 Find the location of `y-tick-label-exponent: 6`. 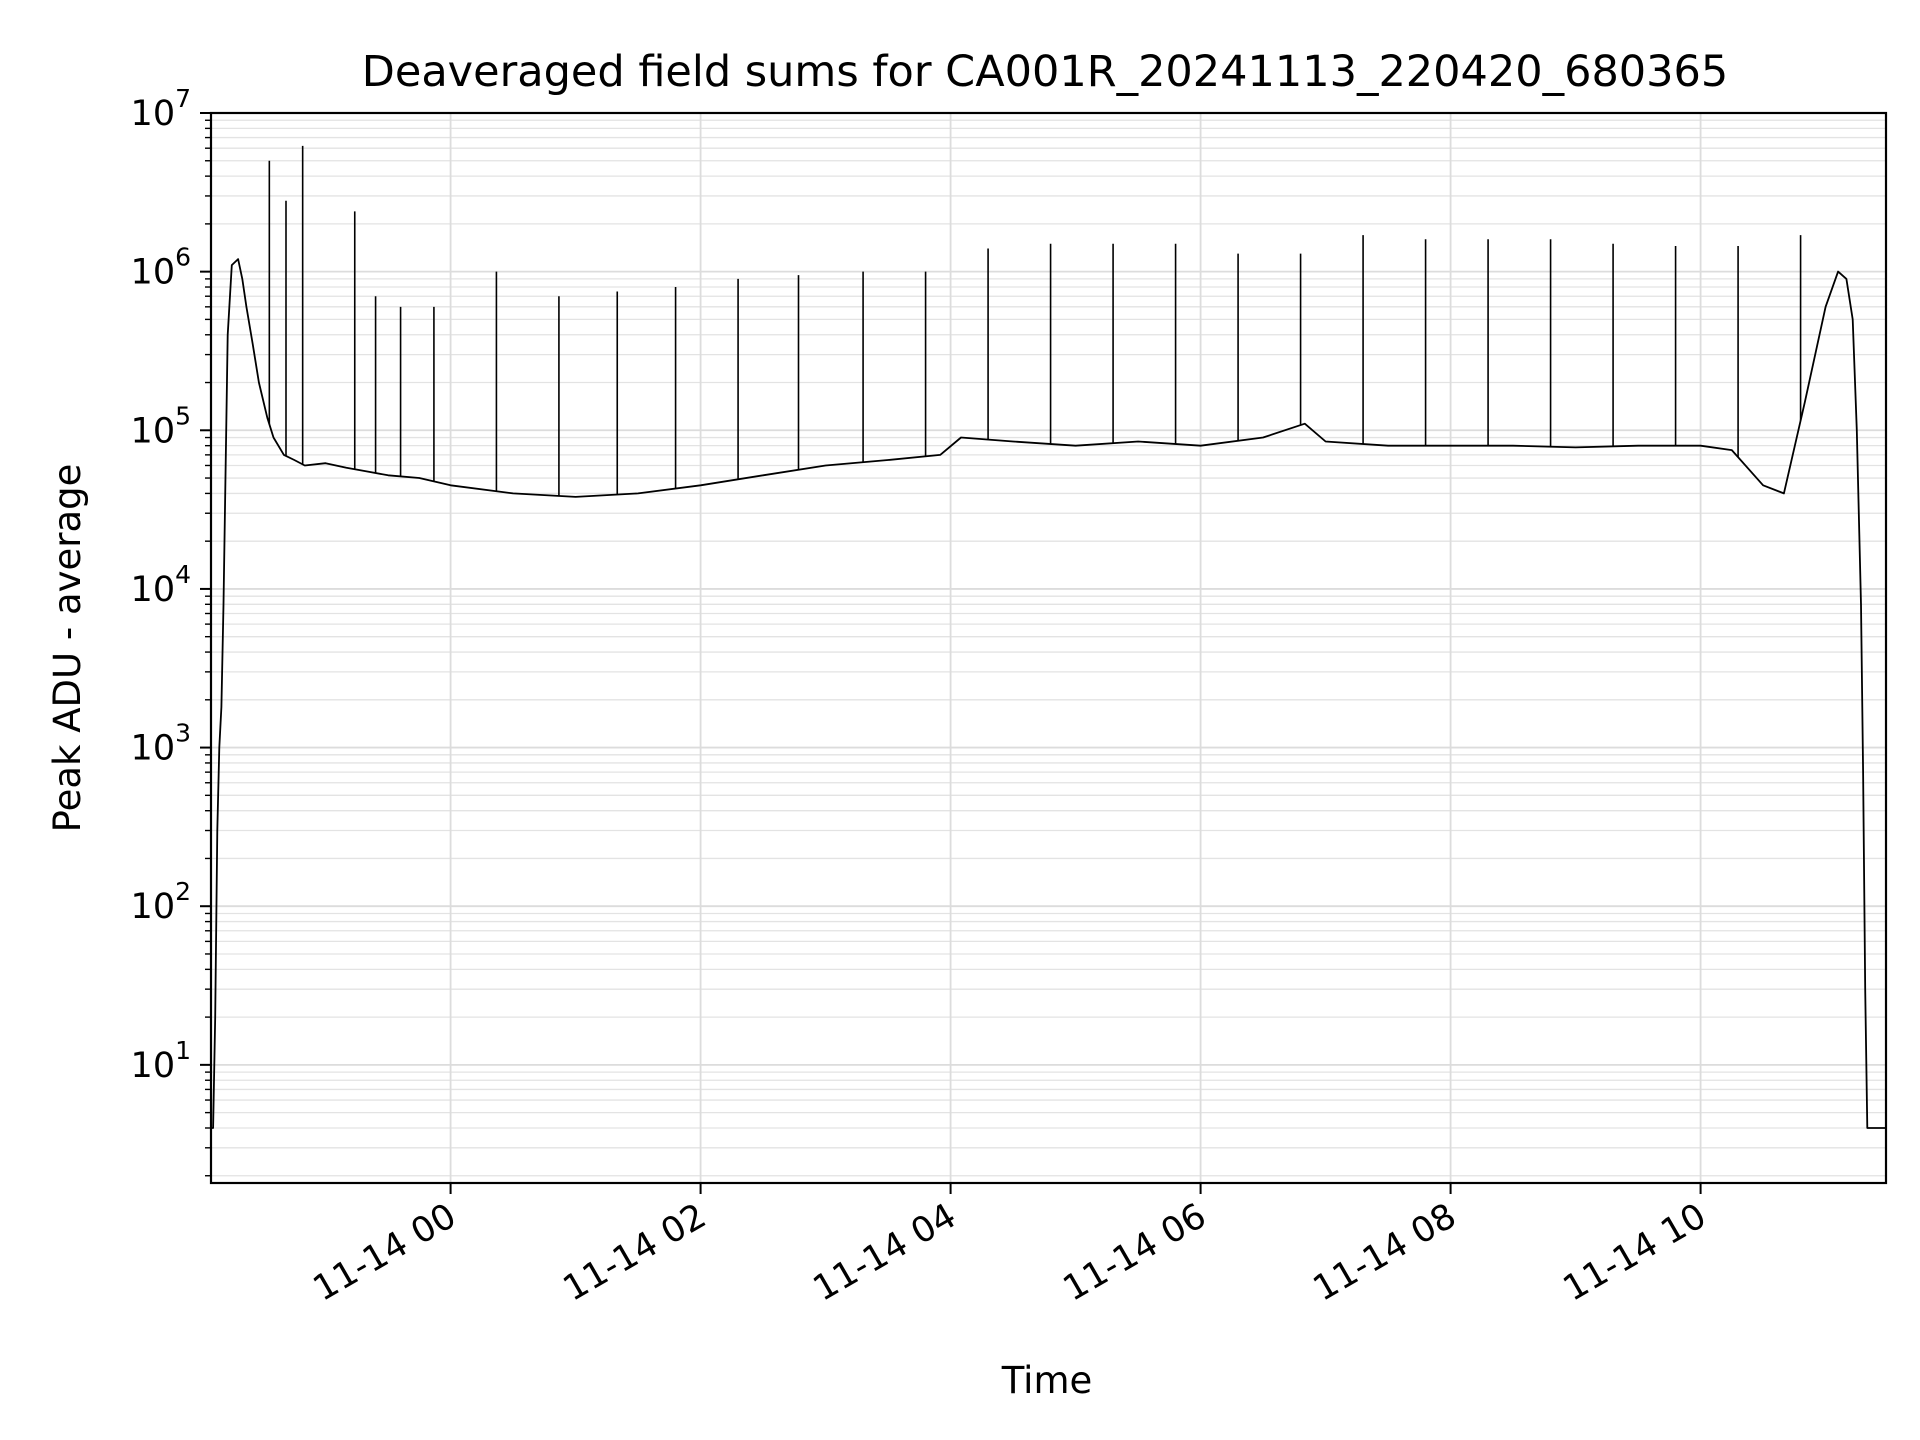

y-tick-label-exponent: 6 is located at coordinates (183, 257).